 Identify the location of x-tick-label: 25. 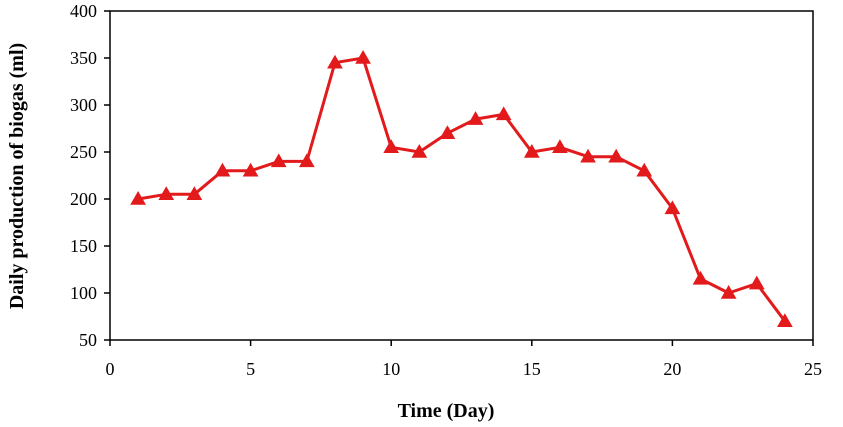
(813, 369).